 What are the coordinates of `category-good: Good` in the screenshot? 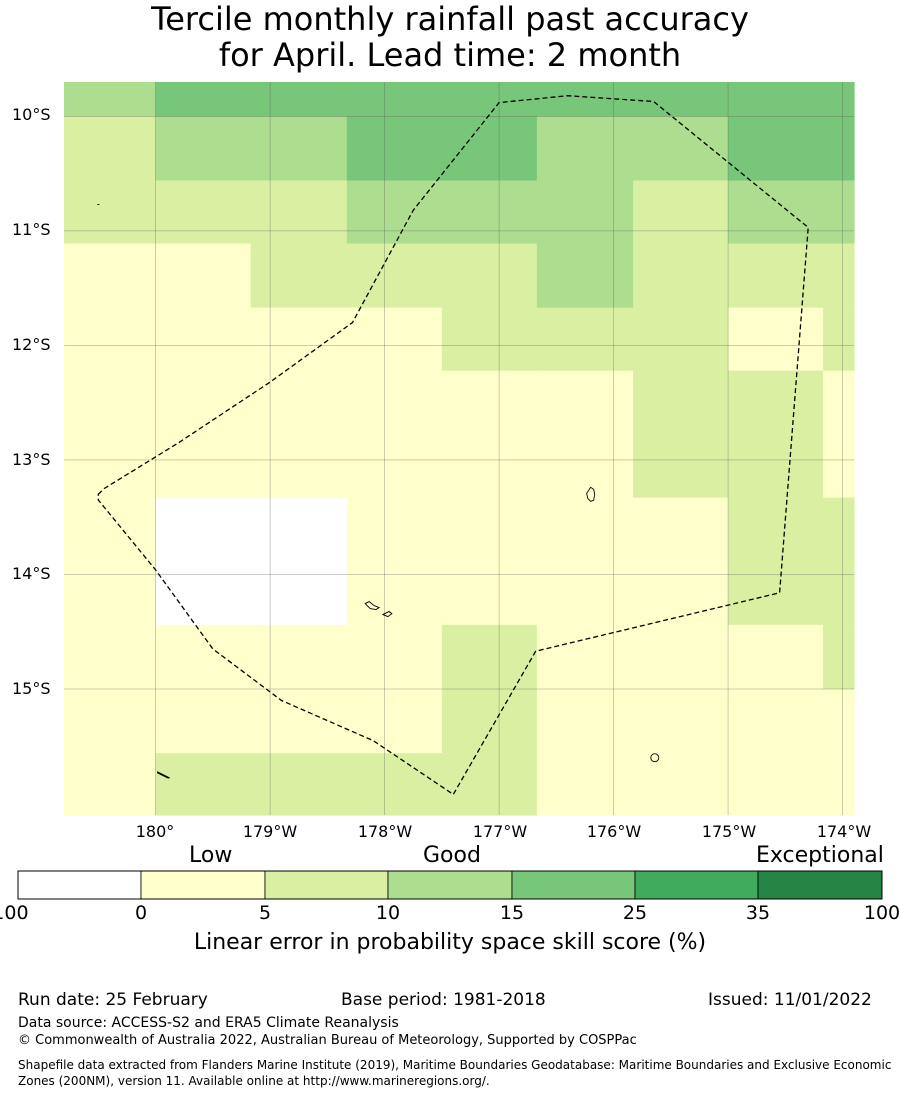 It's located at (452, 855).